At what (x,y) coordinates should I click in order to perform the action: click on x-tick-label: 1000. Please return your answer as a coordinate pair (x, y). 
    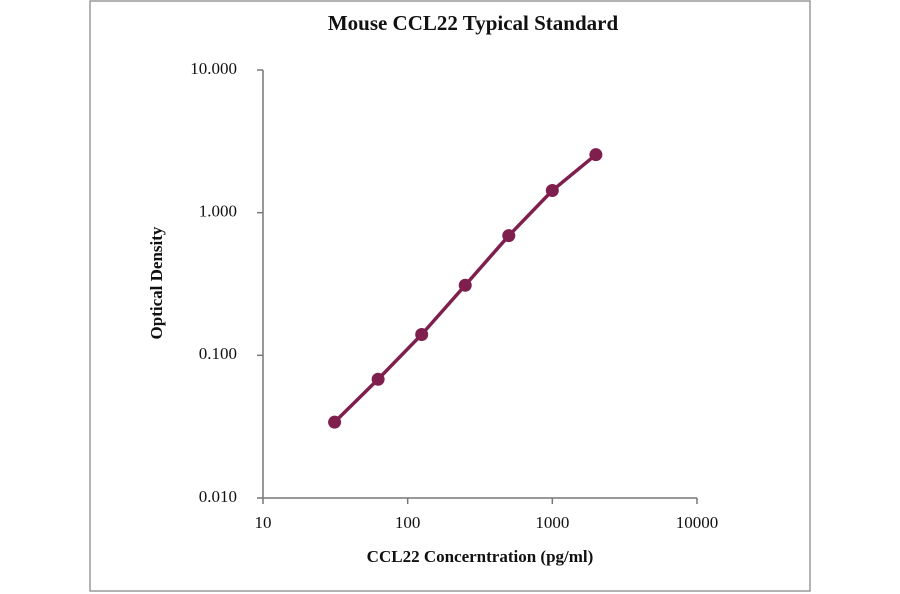
    Looking at the image, I should click on (552, 522).